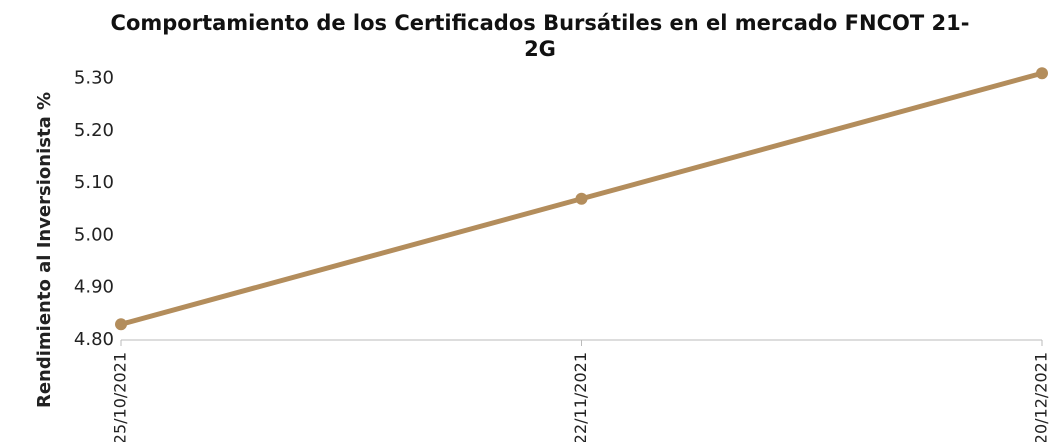  I want to click on x-tick-label: 25/10/2021, so click(120, 397).